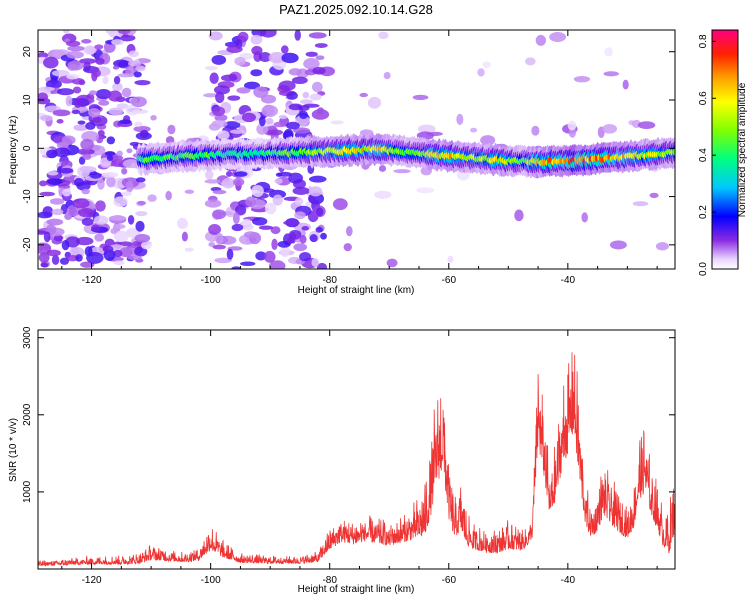 The width and height of the screenshot is (750, 600). I want to click on x-tick-label: -100, so click(211, 280).